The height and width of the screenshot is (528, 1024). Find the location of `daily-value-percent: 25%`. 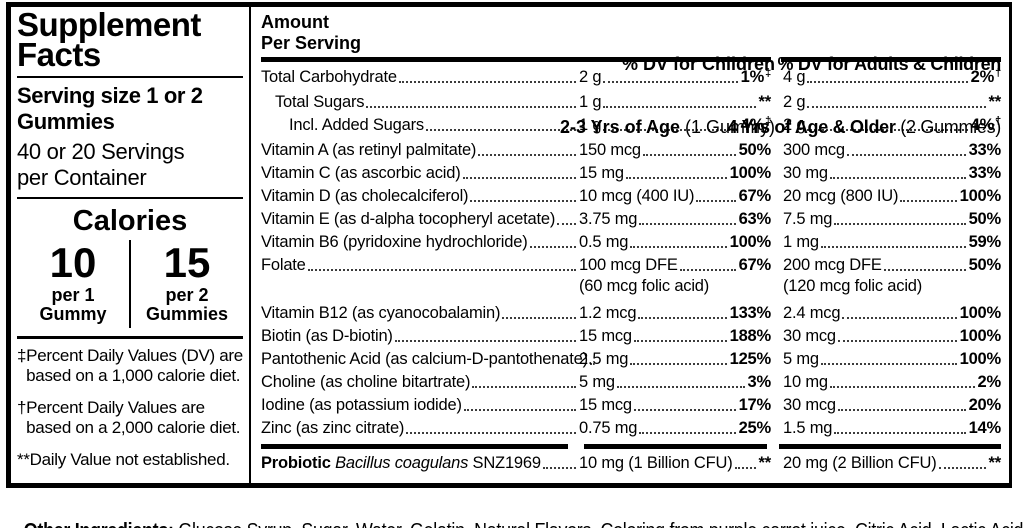

daily-value-percent: 25% is located at coordinates (755, 428).